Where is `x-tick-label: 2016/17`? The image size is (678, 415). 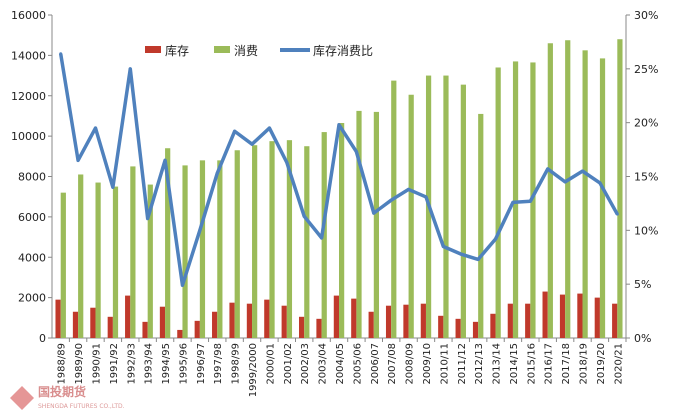 x-tick-label: 2016/17 is located at coordinates (549, 364).